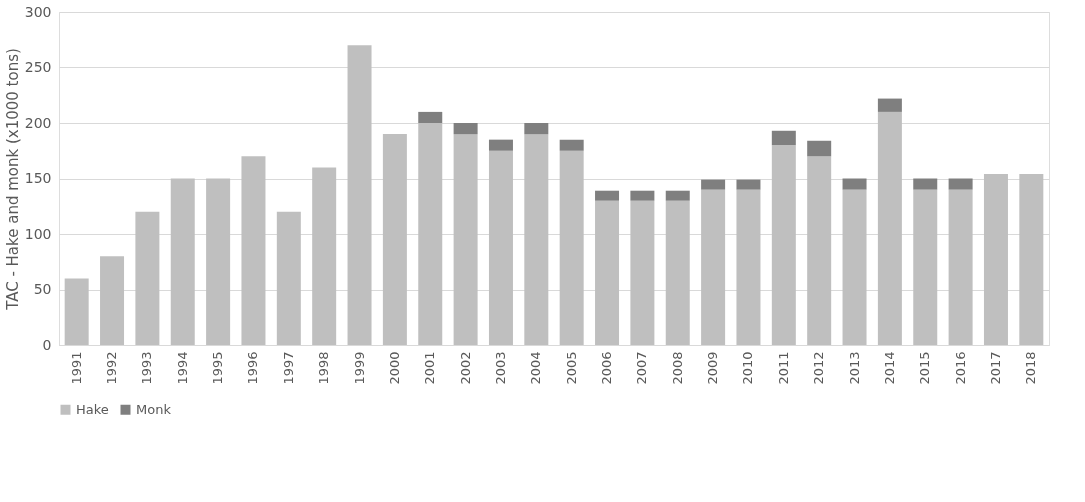 This screenshot has height=502, width=1085. What do you see at coordinates (92, 409) in the screenshot?
I see `legend-label: Hake` at bounding box center [92, 409].